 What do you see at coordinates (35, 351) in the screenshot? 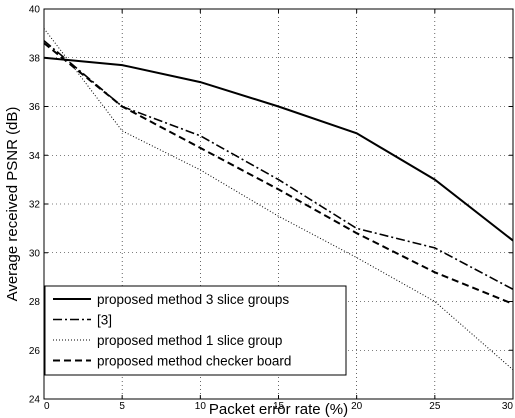
I see `y-tick-label: 26` at bounding box center [35, 351].